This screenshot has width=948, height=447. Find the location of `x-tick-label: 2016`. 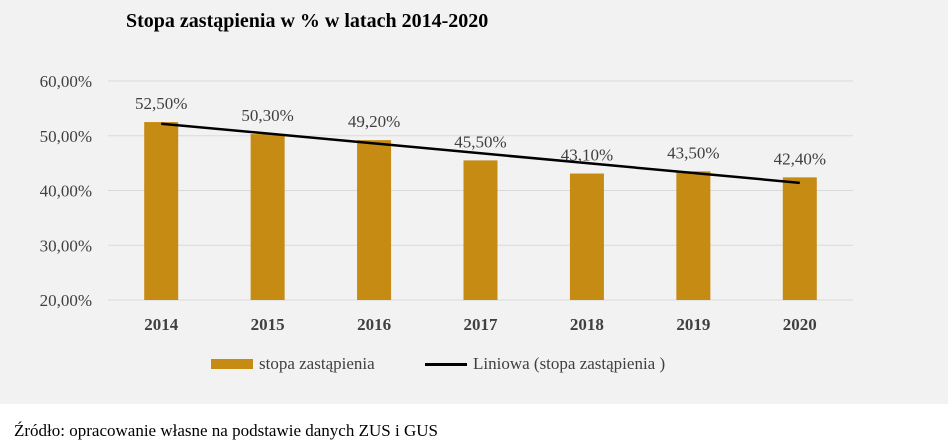

x-tick-label: 2016 is located at coordinates (374, 324).